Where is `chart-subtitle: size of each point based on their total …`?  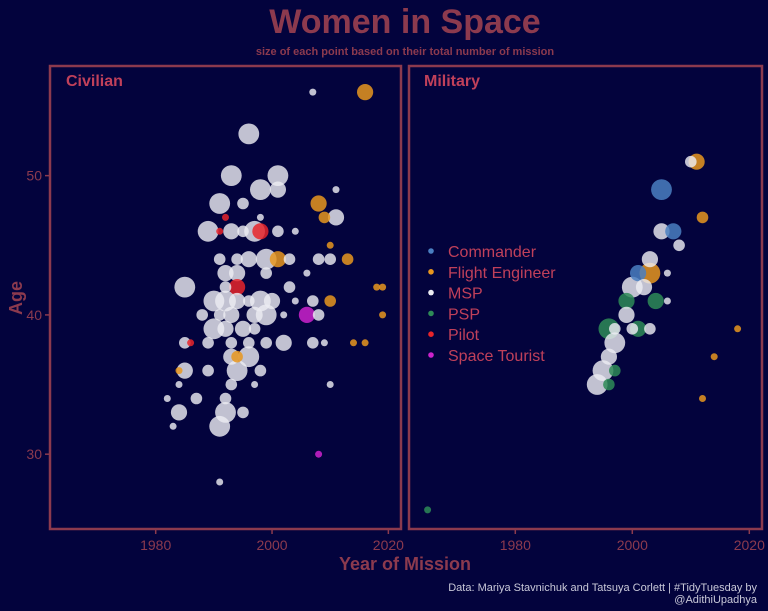 chart-subtitle: size of each point based on their total … is located at coordinates (405, 52).